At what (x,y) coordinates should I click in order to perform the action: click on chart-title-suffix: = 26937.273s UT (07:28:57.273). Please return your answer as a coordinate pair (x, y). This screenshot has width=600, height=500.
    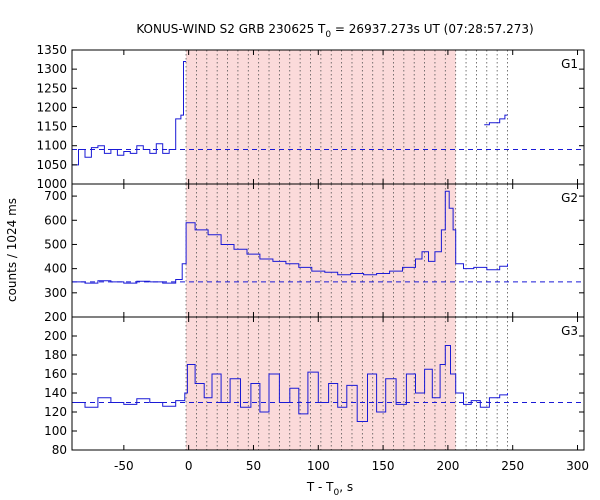
    Looking at the image, I should click on (432, 29).